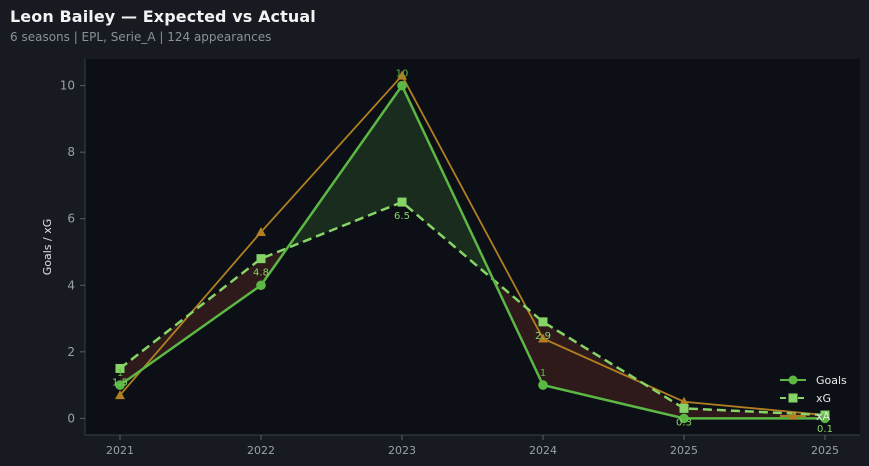 This screenshot has height=466, width=869. Describe the element at coordinates (813, 398) in the screenshot. I see `legend: Goals xG xA` at that location.